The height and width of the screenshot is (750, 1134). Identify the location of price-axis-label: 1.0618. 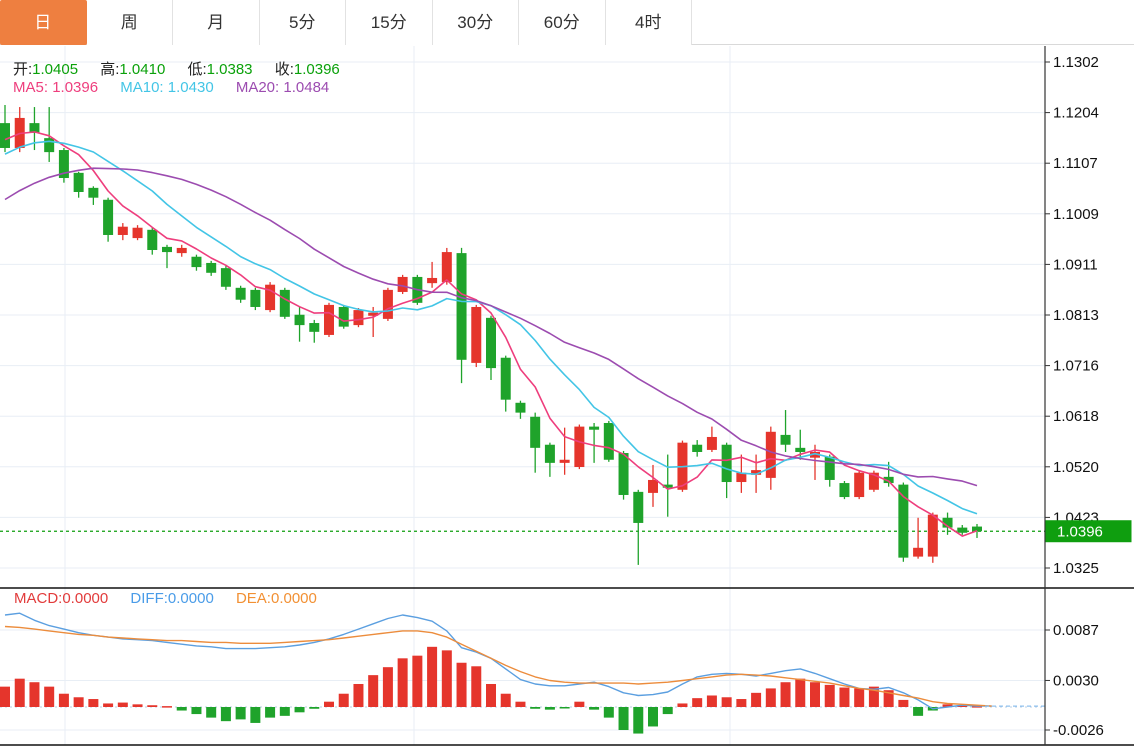
(1076, 416).